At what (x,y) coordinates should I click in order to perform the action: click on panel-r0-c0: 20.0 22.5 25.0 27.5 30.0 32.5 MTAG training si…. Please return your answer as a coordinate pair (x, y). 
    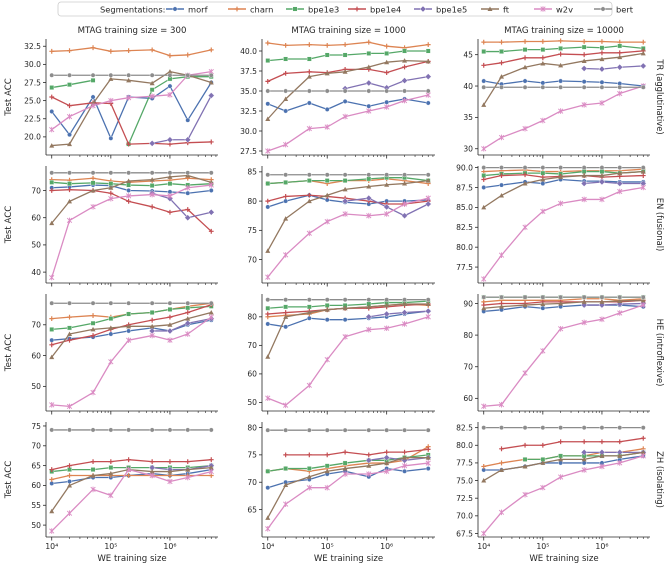
    Looking at the image, I should click on (111, 92).